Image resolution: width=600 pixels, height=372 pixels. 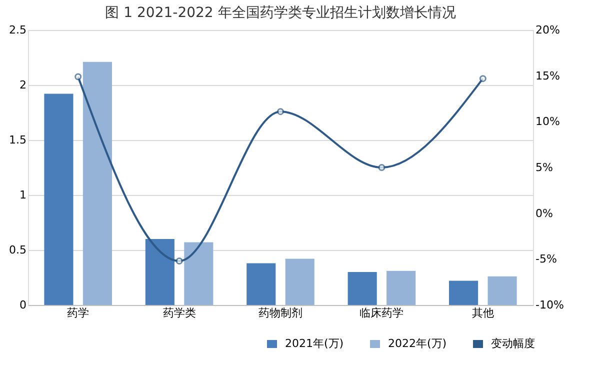 I want to click on x-tick-label: 药学, so click(x=78, y=313).